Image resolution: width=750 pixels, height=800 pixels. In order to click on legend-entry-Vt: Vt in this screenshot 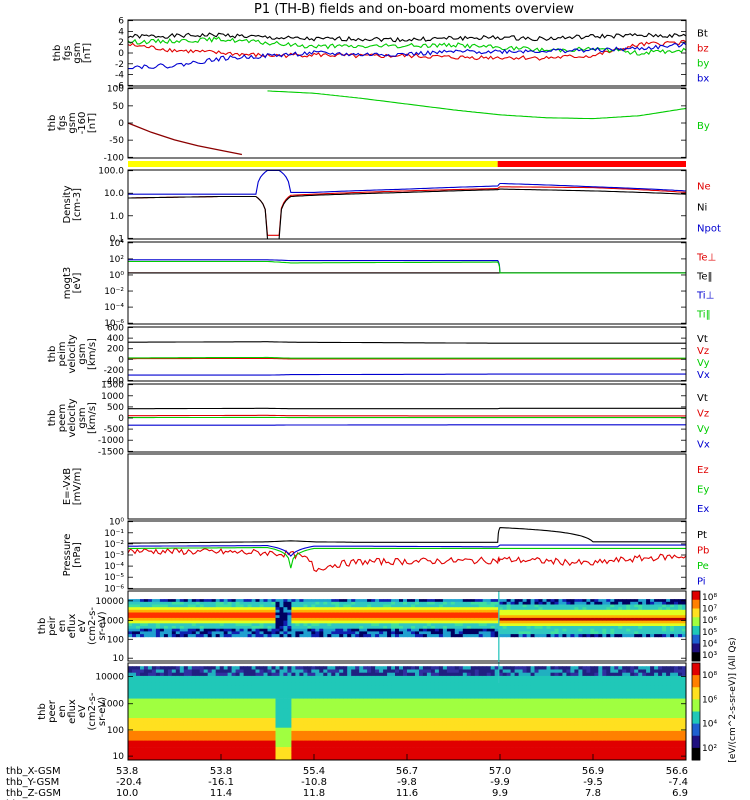, I will do `click(702, 339)`.